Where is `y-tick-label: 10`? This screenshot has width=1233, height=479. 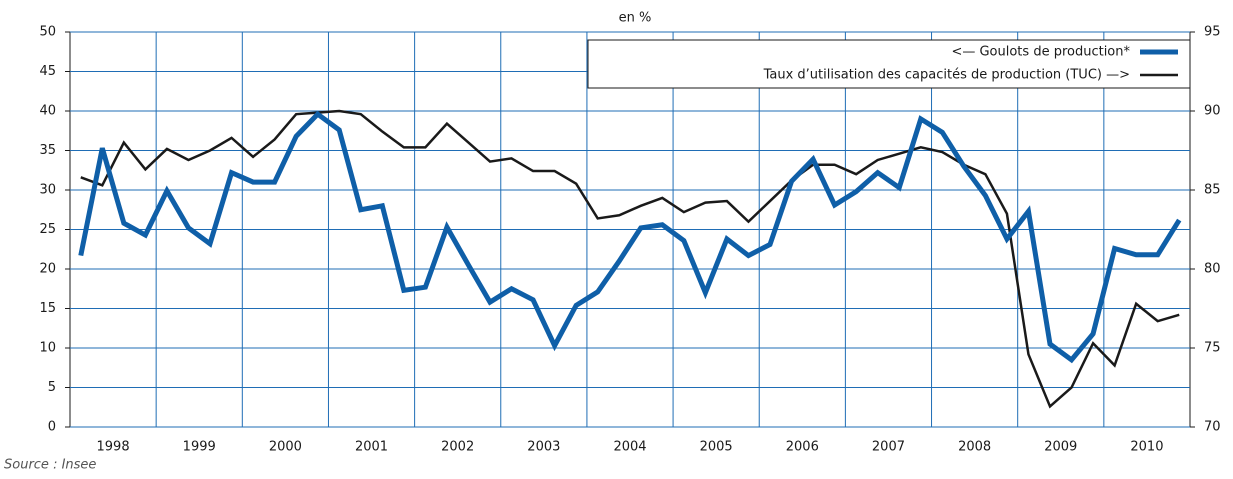
y-tick-label: 10 is located at coordinates (47, 348).